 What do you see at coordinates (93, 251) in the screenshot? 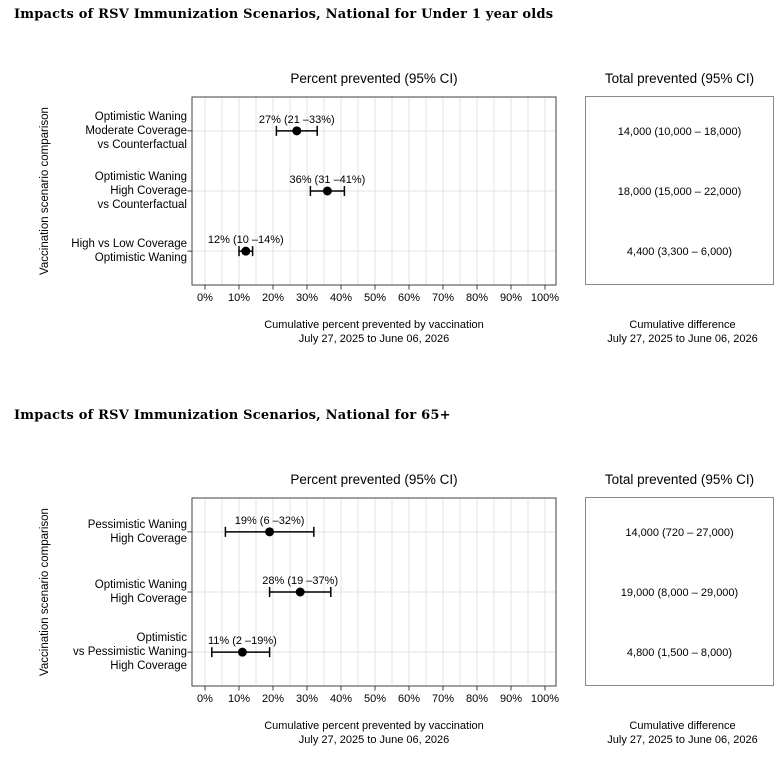
I see `row-label: High vs Low Coverage Optimistic Waning` at bounding box center [93, 251].